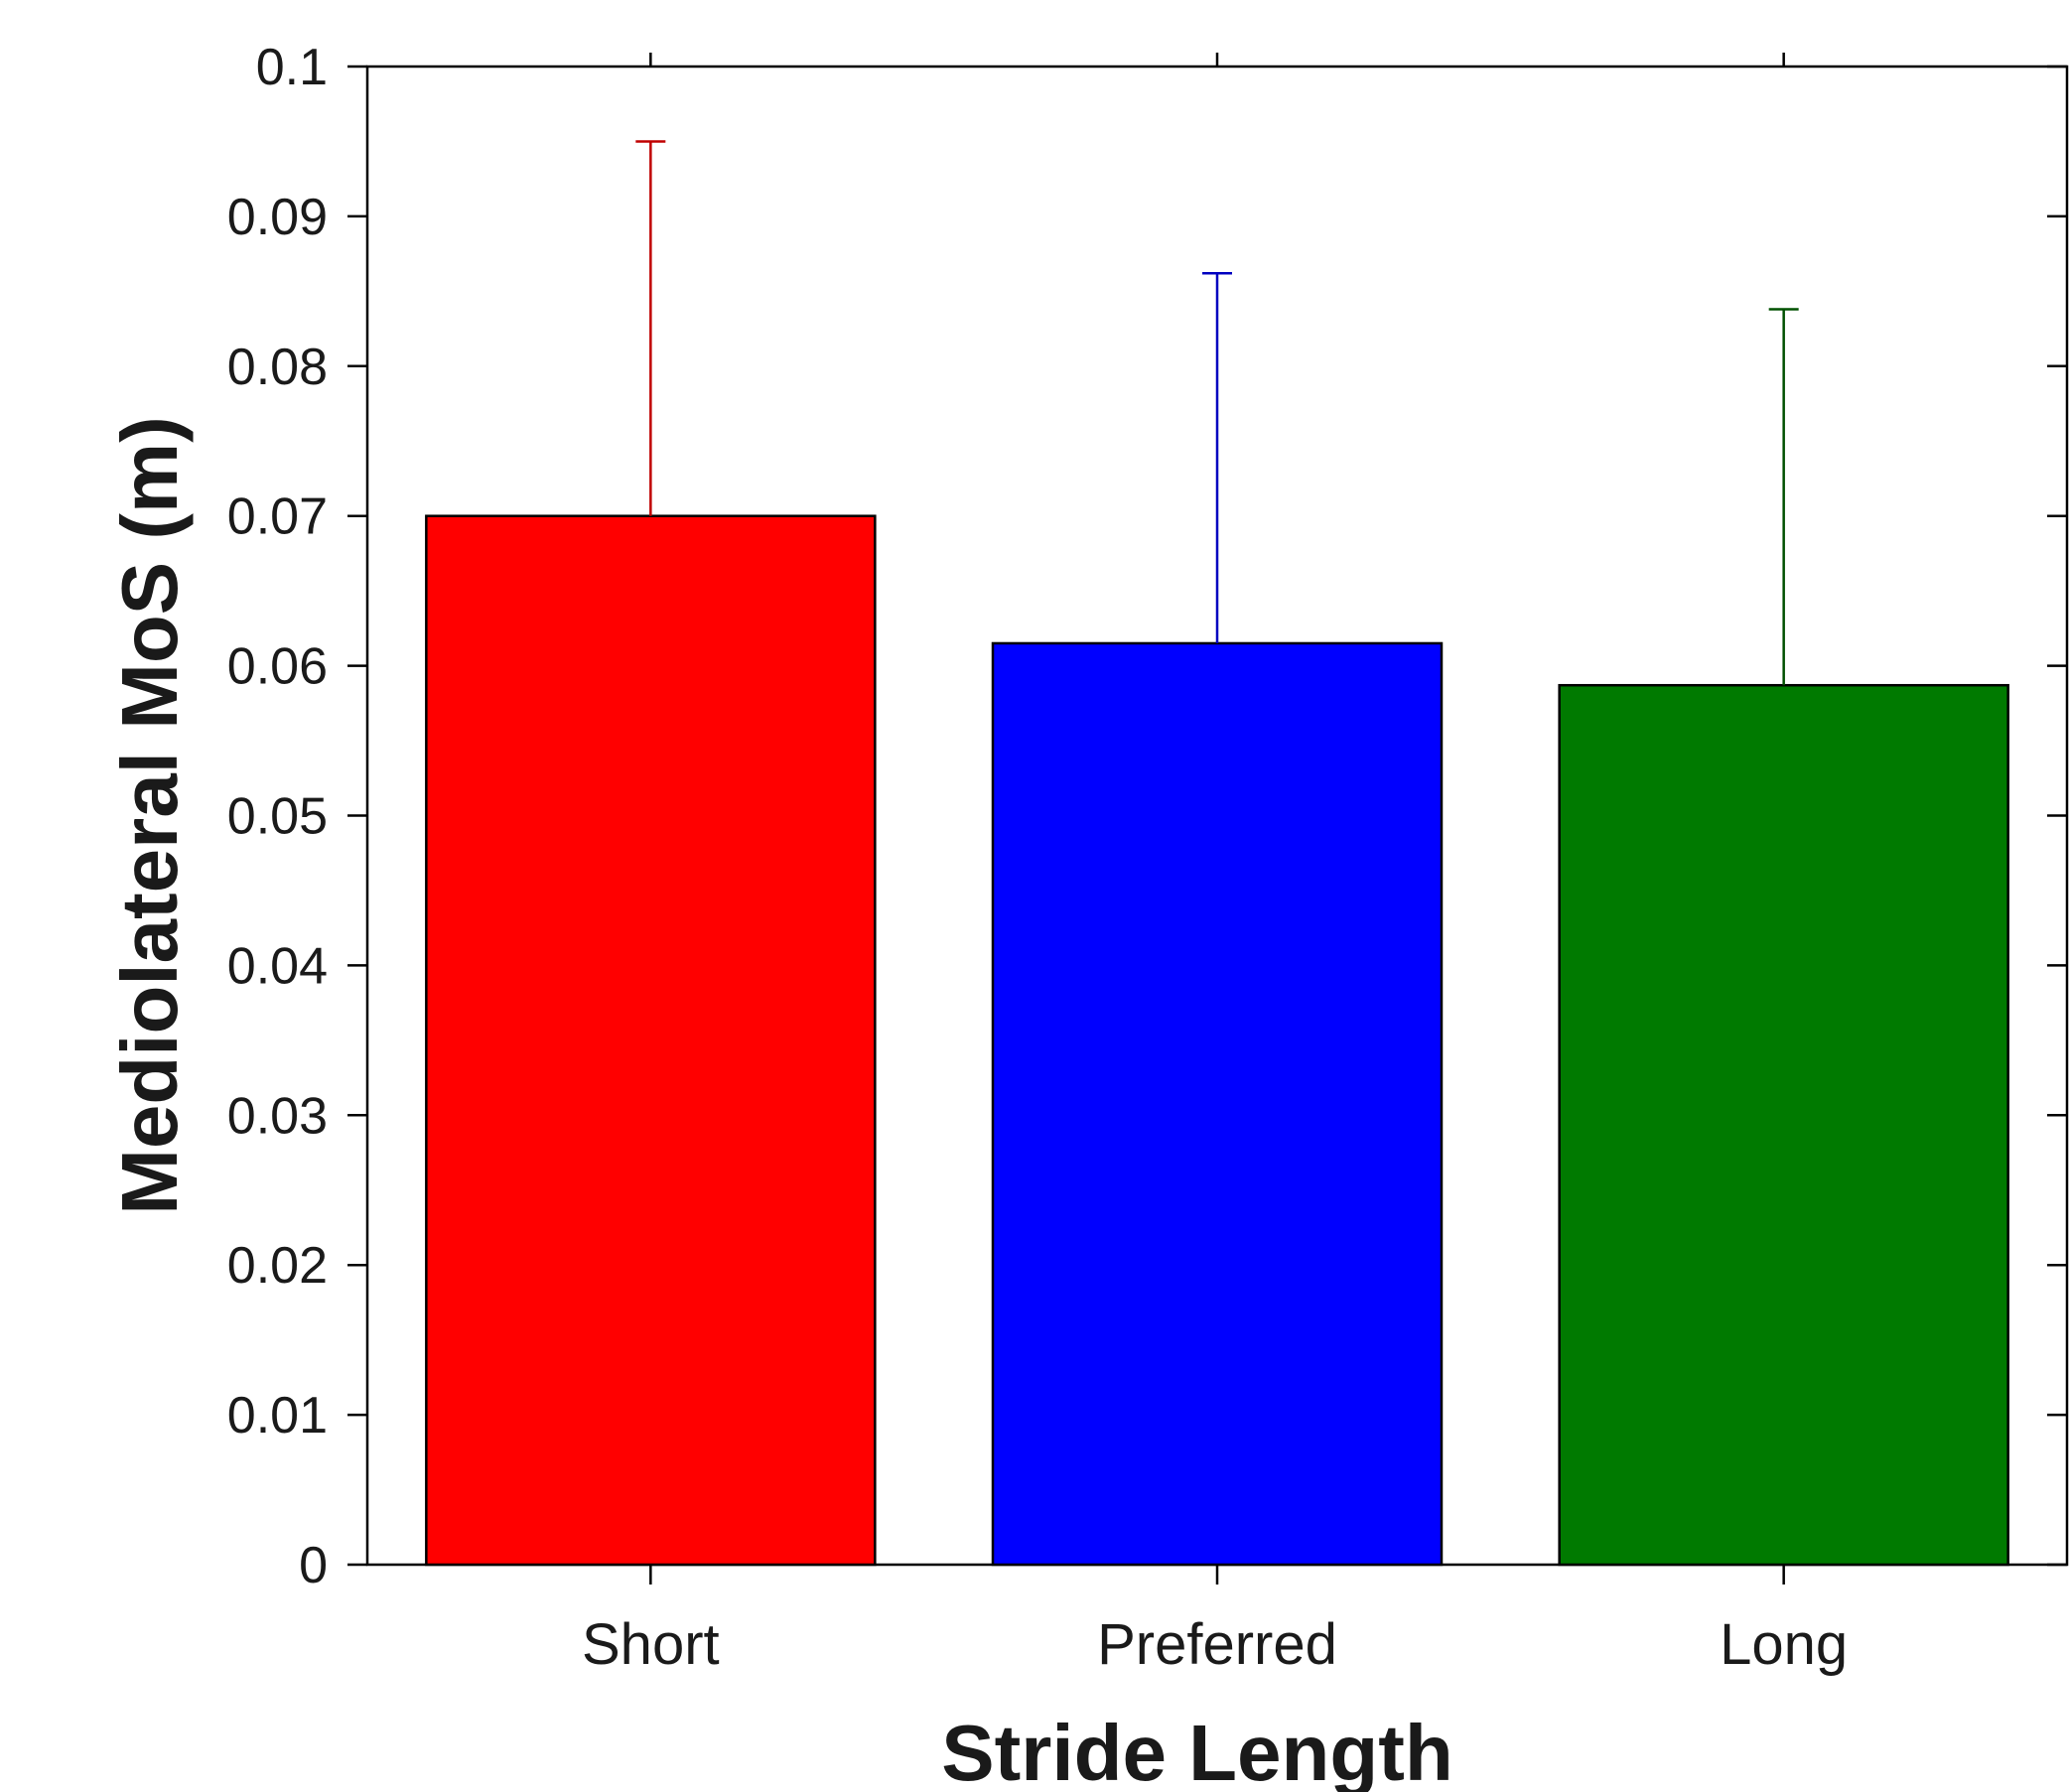 The height and width of the screenshot is (1792, 2070). Describe the element at coordinates (277, 966) in the screenshot. I see `y-tick-label: 0.04` at that location.